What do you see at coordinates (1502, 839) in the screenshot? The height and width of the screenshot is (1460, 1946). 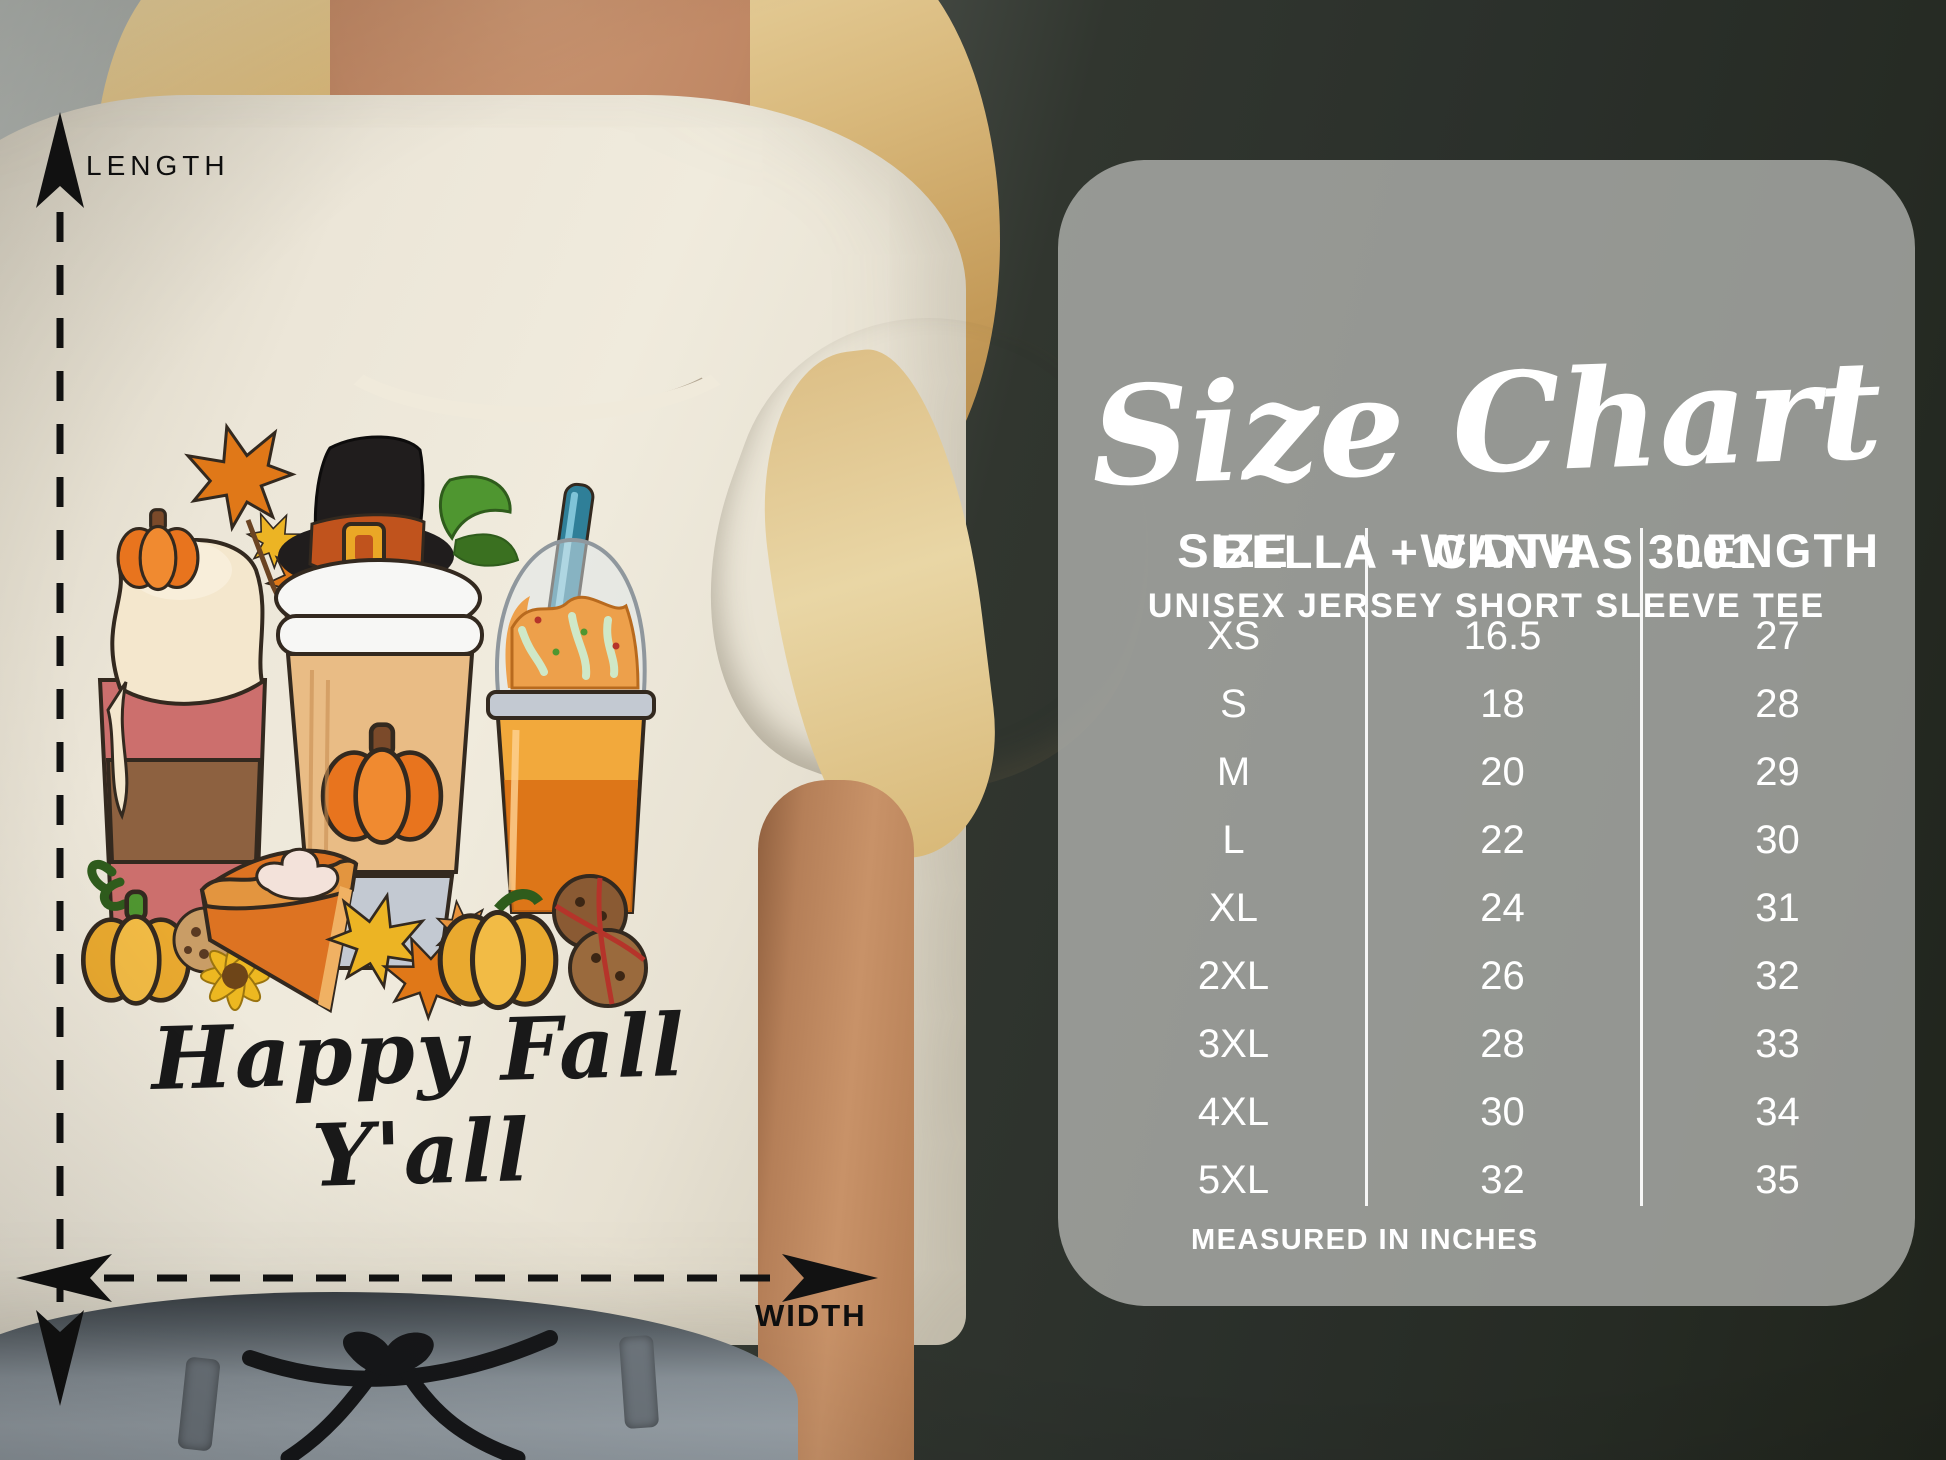 I see `width-cell: 22` at bounding box center [1502, 839].